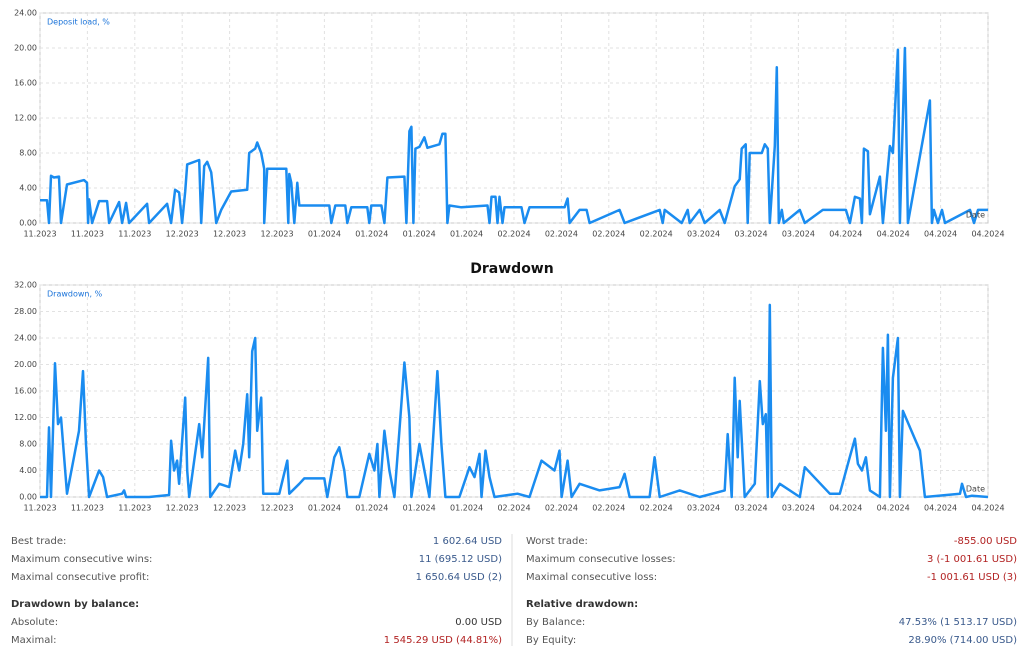  I want to click on stat-label: Maximal consecutive profit:, so click(80, 577).